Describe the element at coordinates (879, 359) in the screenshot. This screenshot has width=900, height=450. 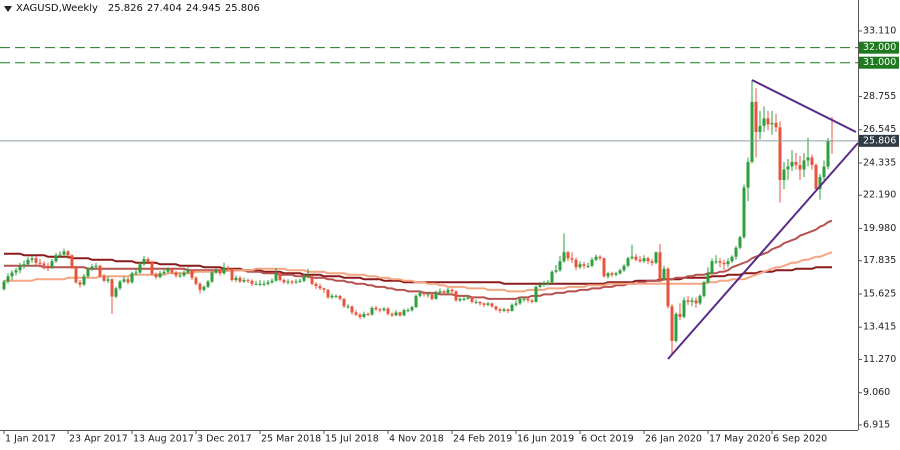
I see `y-tick-label: 11.270` at that location.